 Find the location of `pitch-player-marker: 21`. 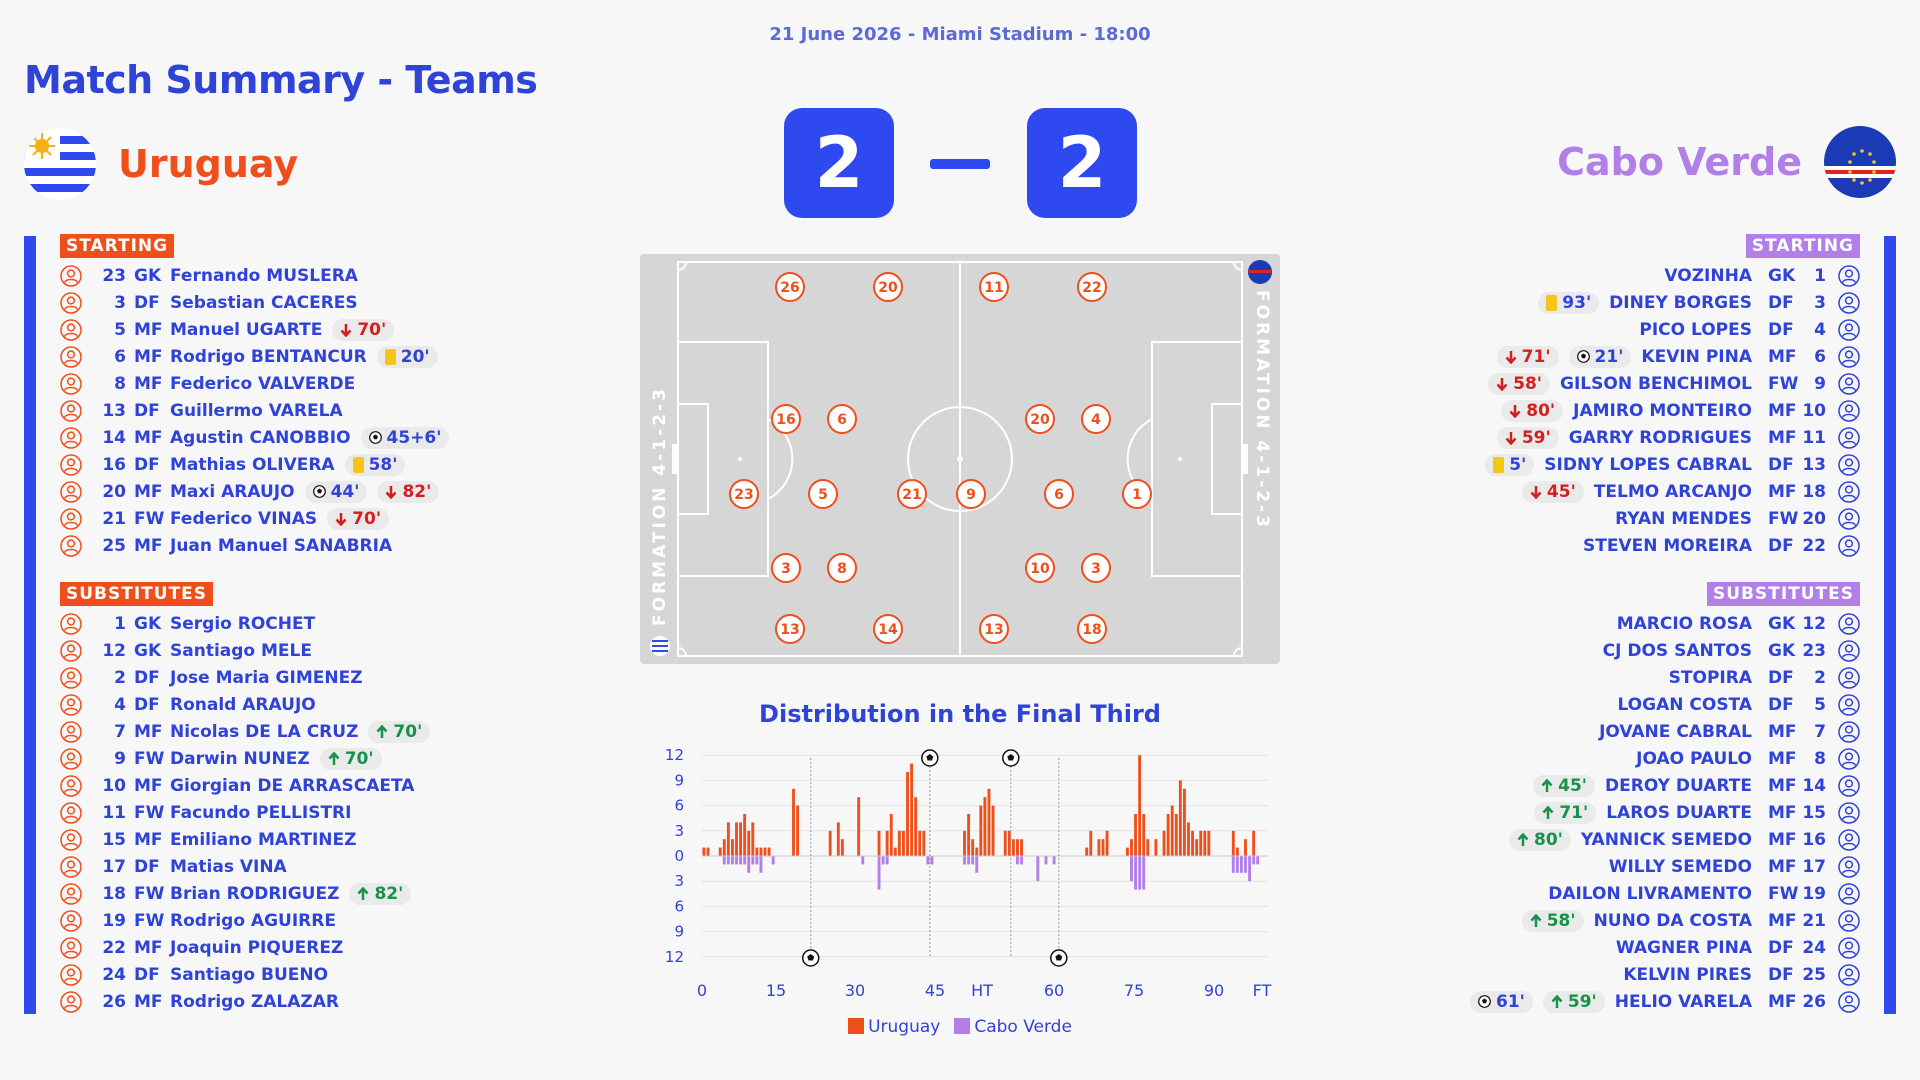

pitch-player-marker: 21 is located at coordinates (912, 494).